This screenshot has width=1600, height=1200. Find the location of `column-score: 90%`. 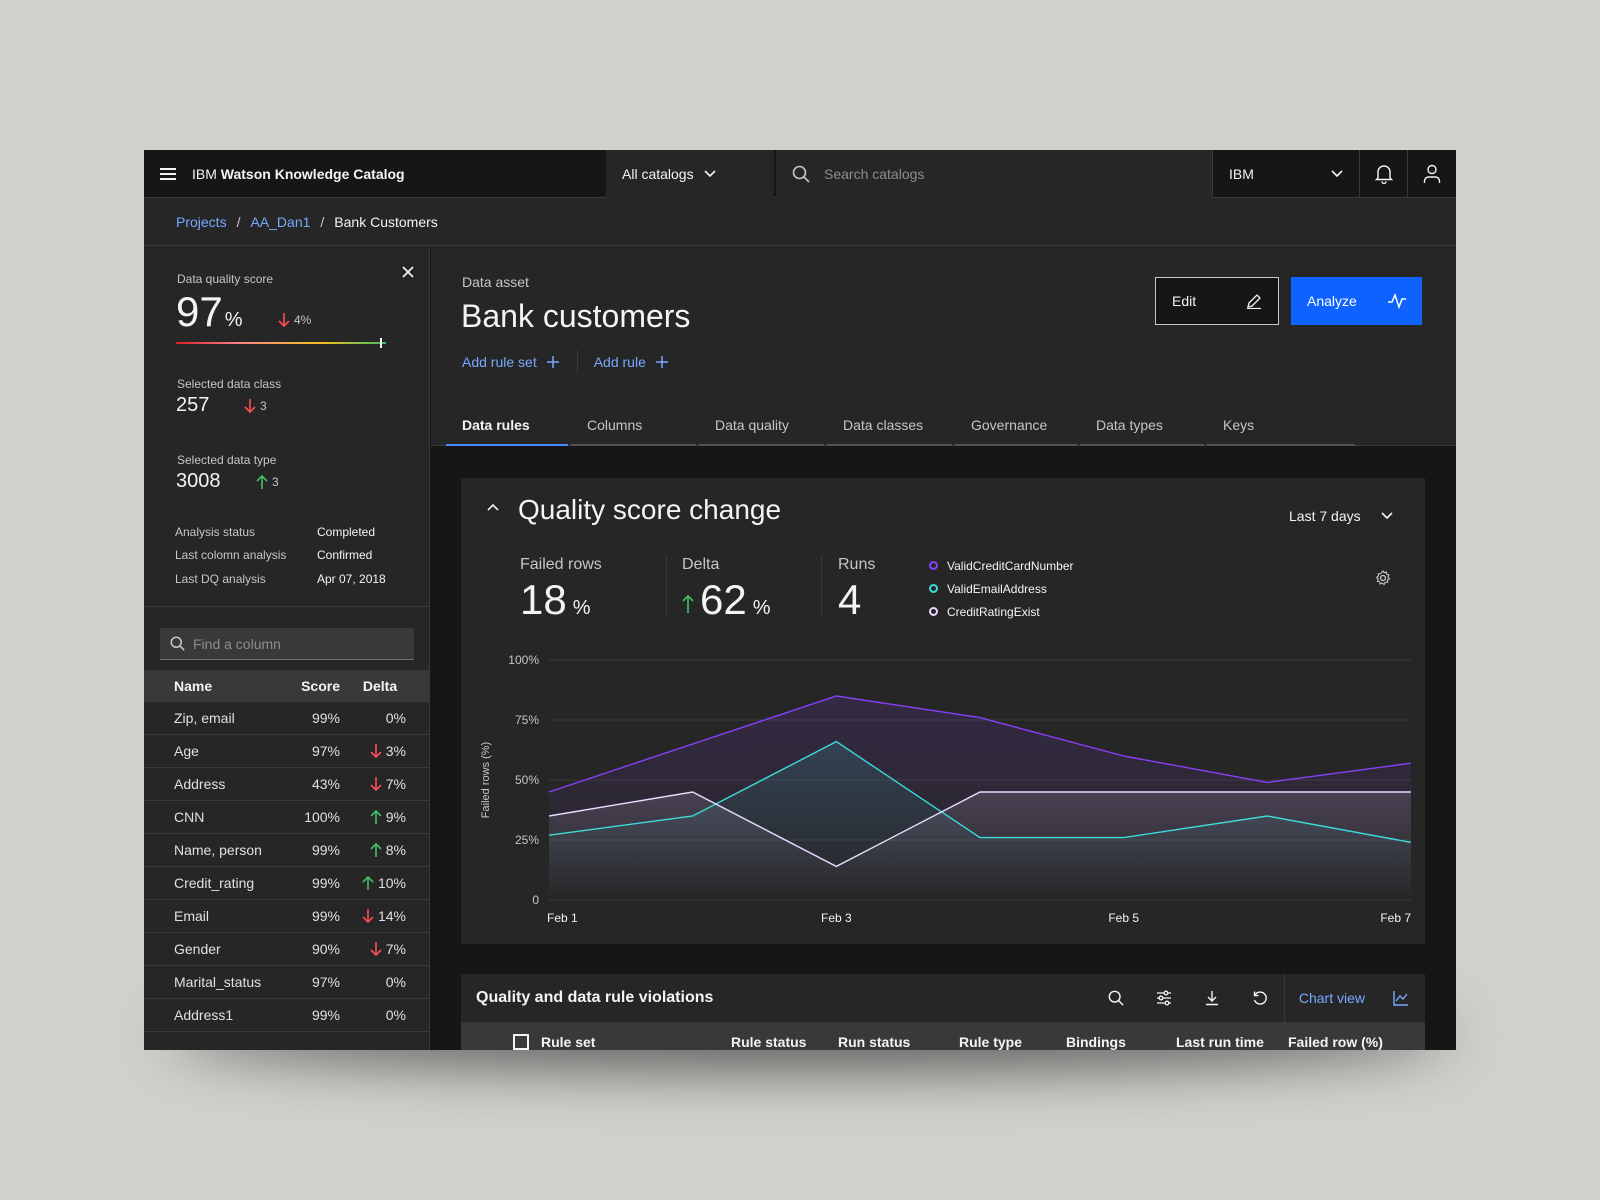

column-score: 90% is located at coordinates (325, 949).